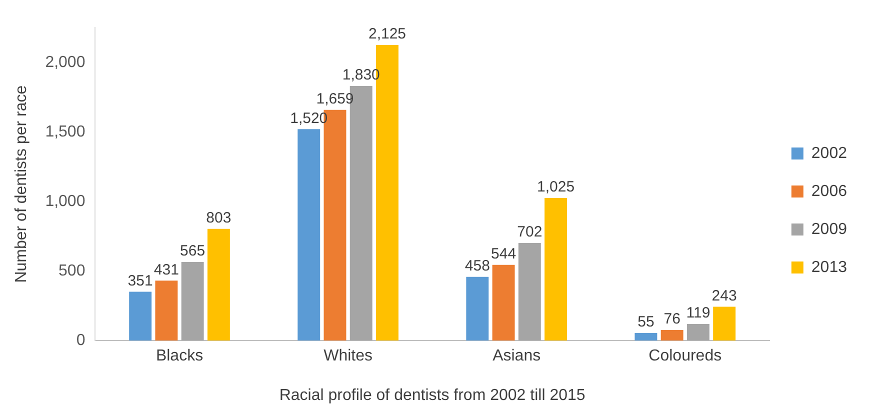 The image size is (875, 417). I want to click on data-label: 2,125, so click(387, 34).